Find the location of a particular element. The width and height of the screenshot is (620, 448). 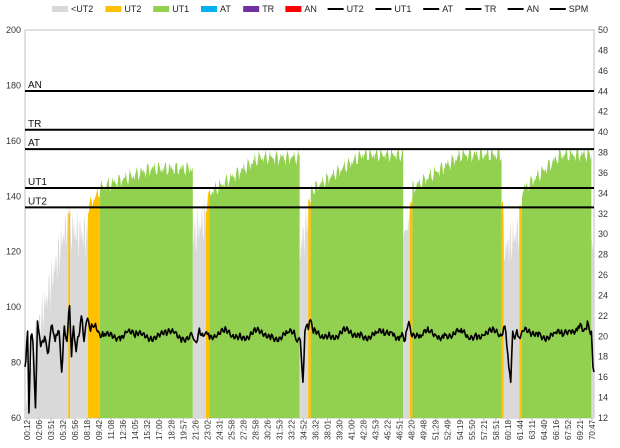

y-right-tick-15: 42 is located at coordinates (603, 112).